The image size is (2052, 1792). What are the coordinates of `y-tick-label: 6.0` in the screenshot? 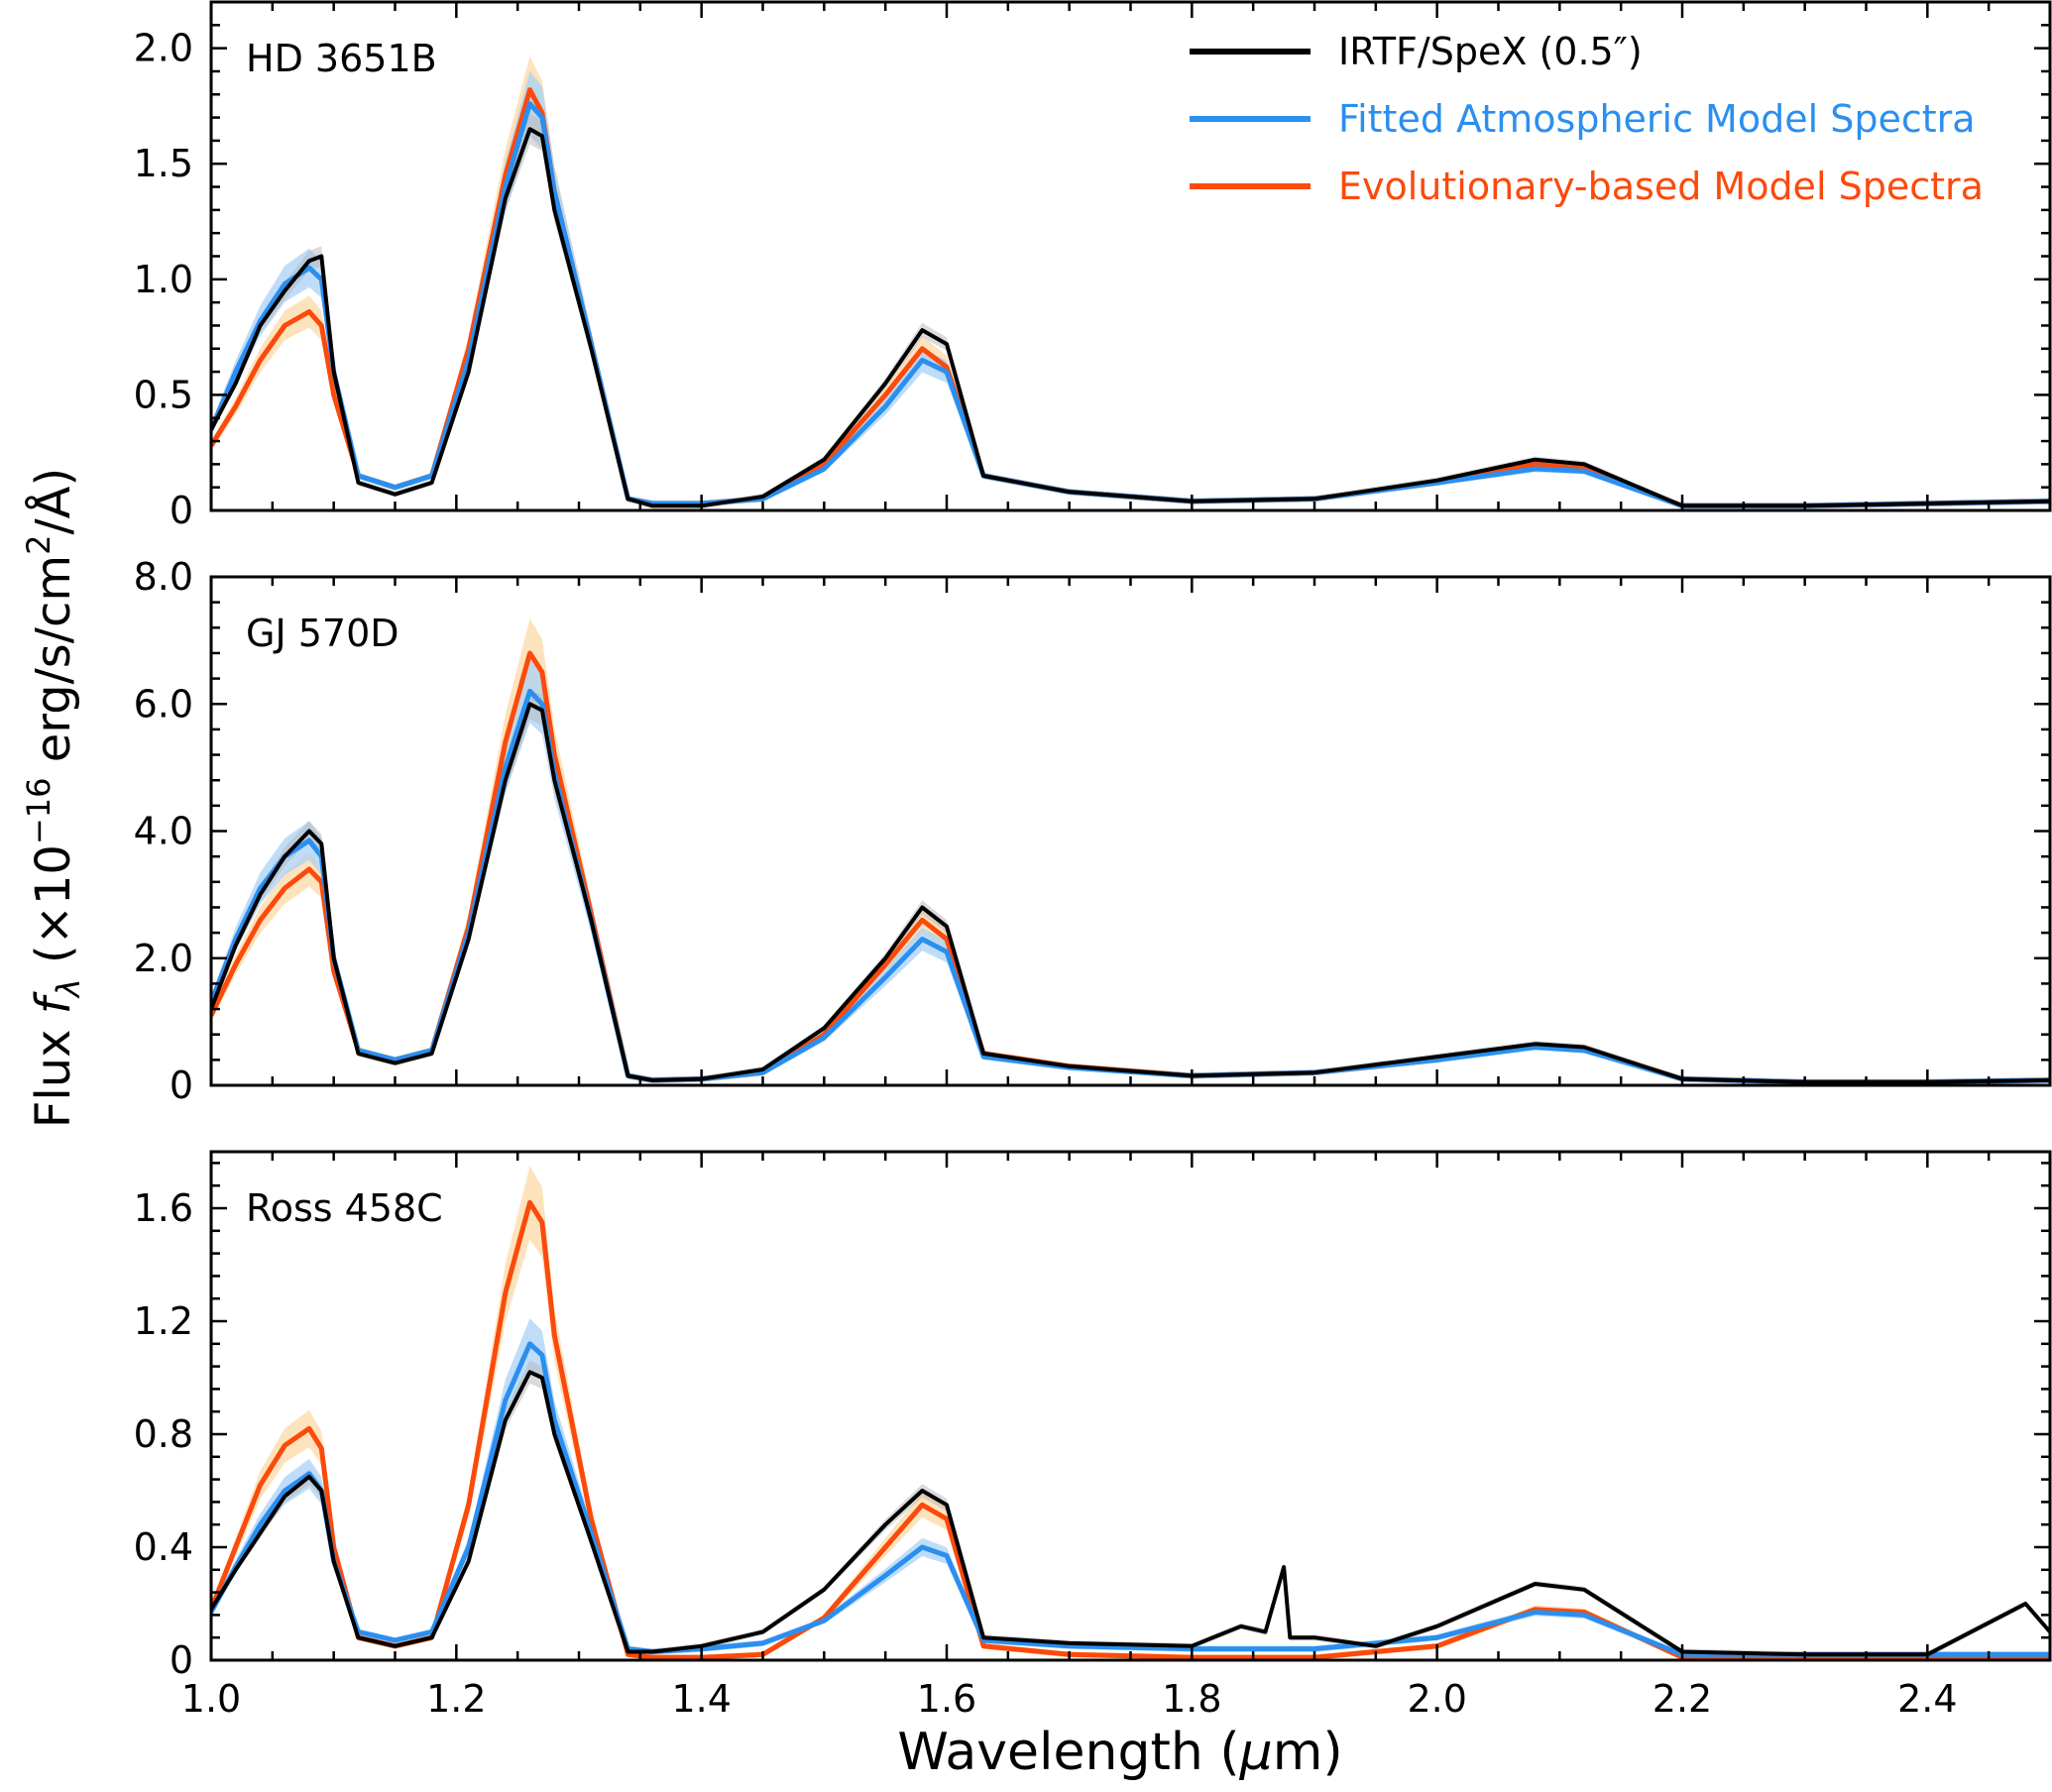 It's located at (163, 704).